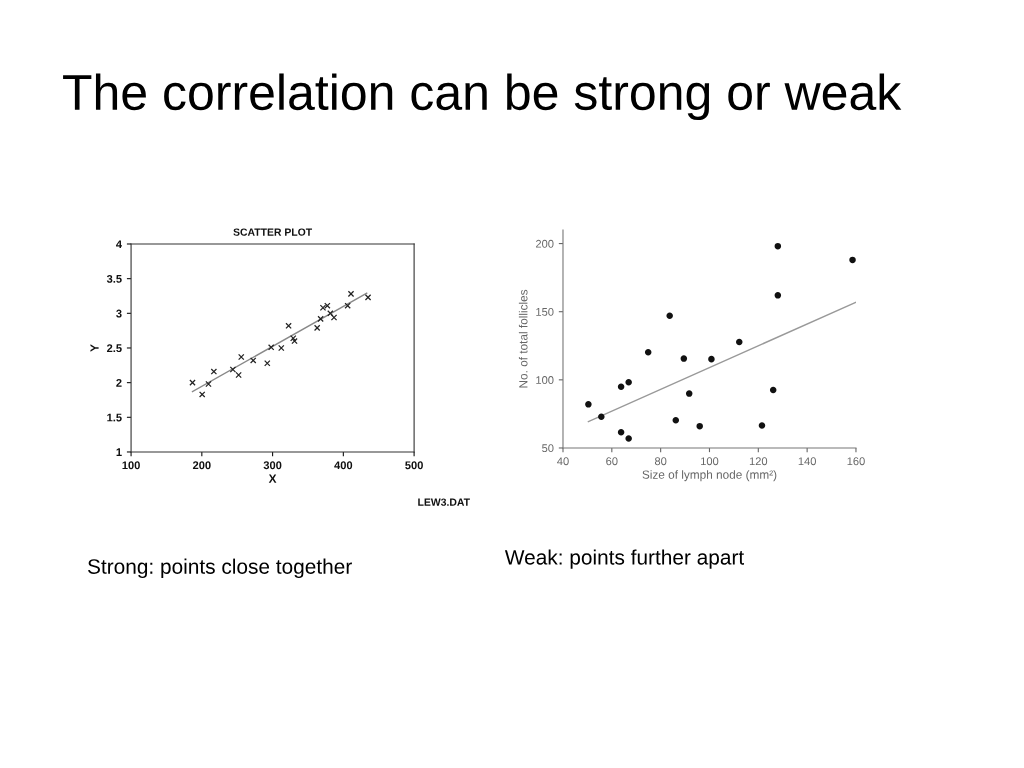 The height and width of the screenshot is (768, 1024). What do you see at coordinates (219, 568) in the screenshot?
I see `text: Strong: points close together` at bounding box center [219, 568].